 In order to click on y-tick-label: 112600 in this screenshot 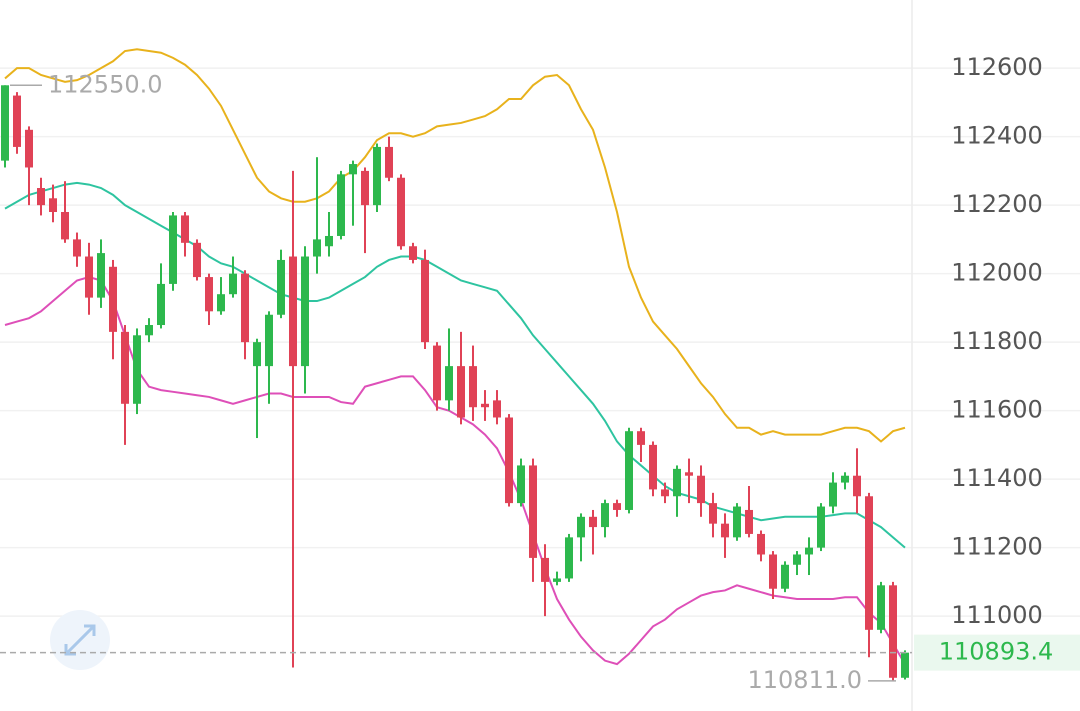, I will do `click(997, 67)`.